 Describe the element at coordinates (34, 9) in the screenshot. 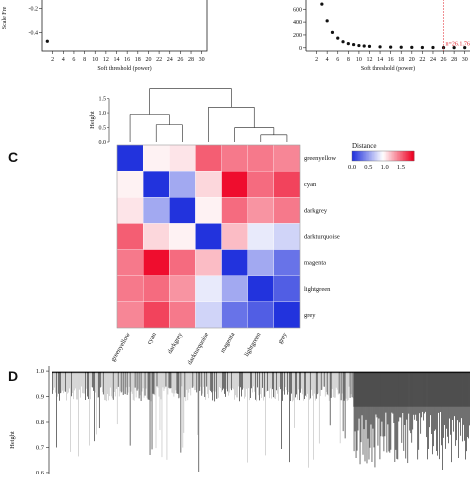

I see `y-tick-label: -0.2` at that location.